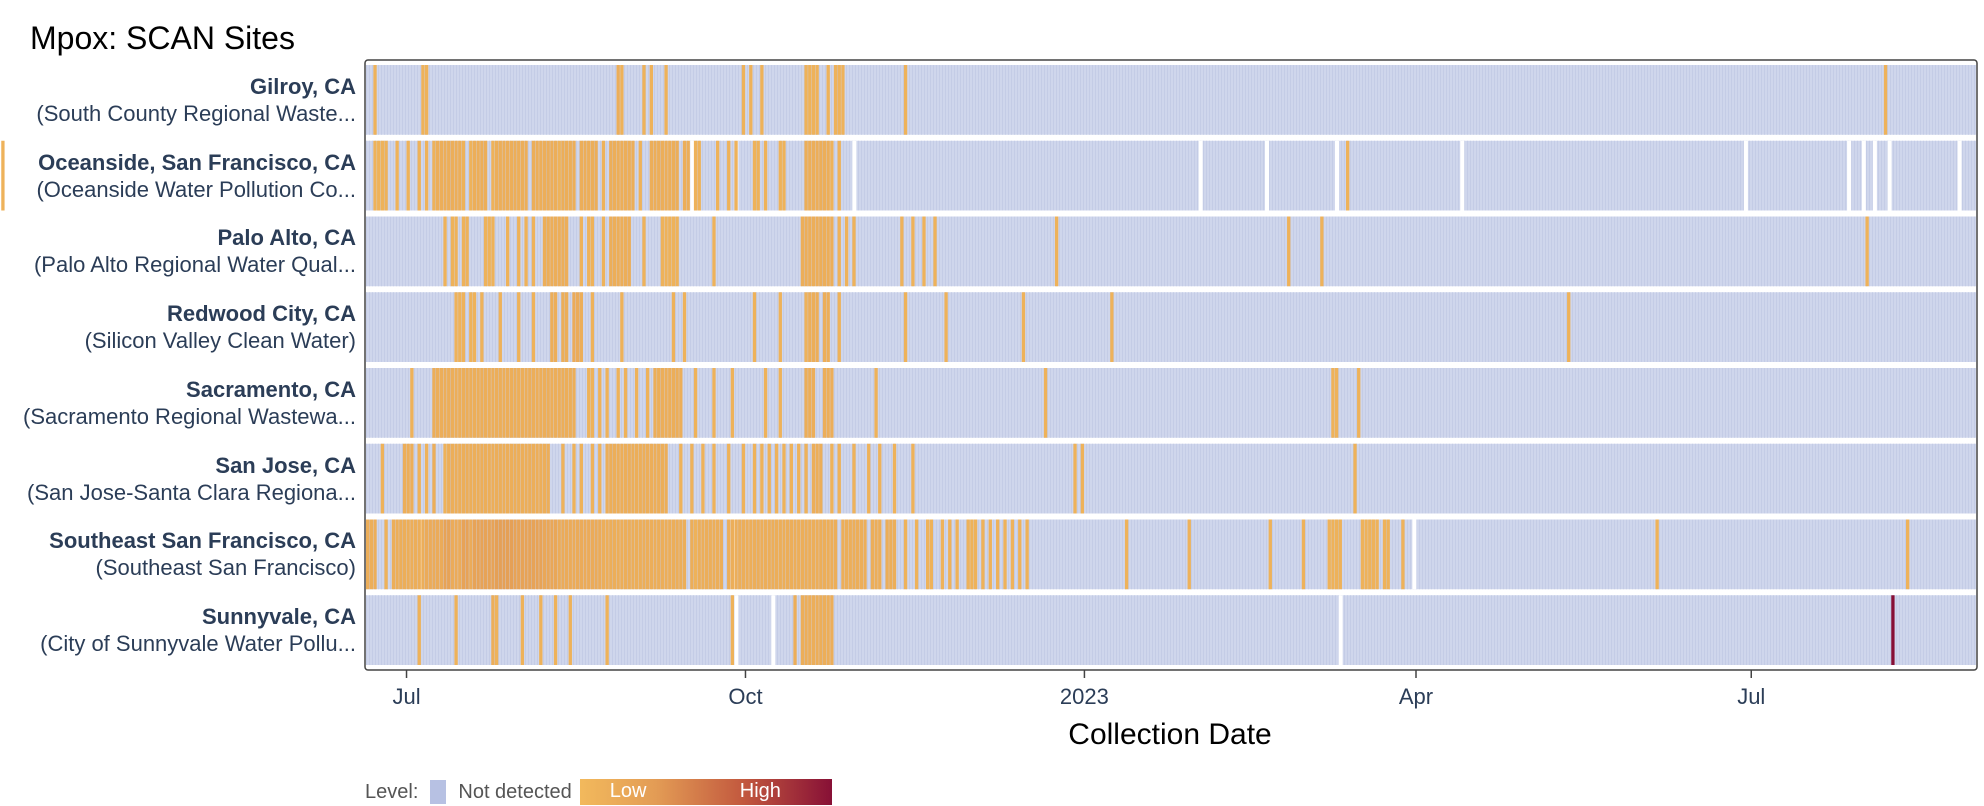 This screenshot has width=1984, height=806. What do you see at coordinates (1170, 734) in the screenshot?
I see `x-axis-label: Collection Date` at bounding box center [1170, 734].